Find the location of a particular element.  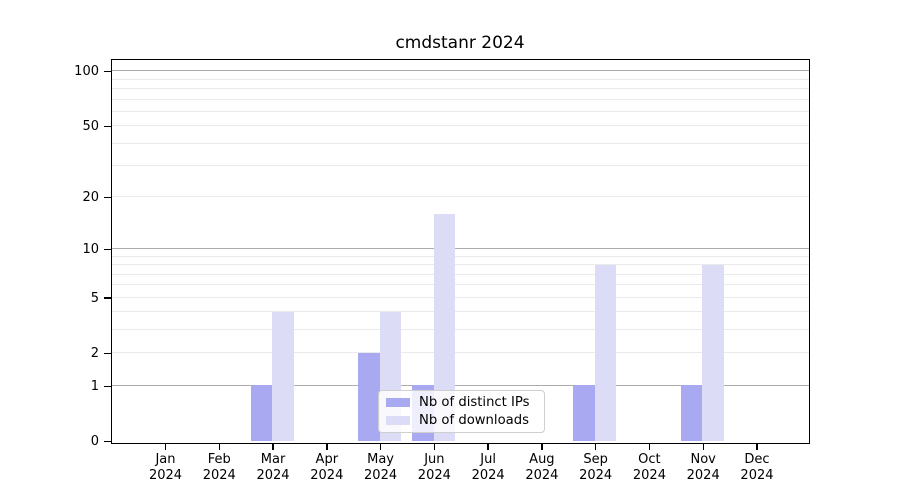

x-axis-tick-label: Mar 2024 is located at coordinates (273, 467).